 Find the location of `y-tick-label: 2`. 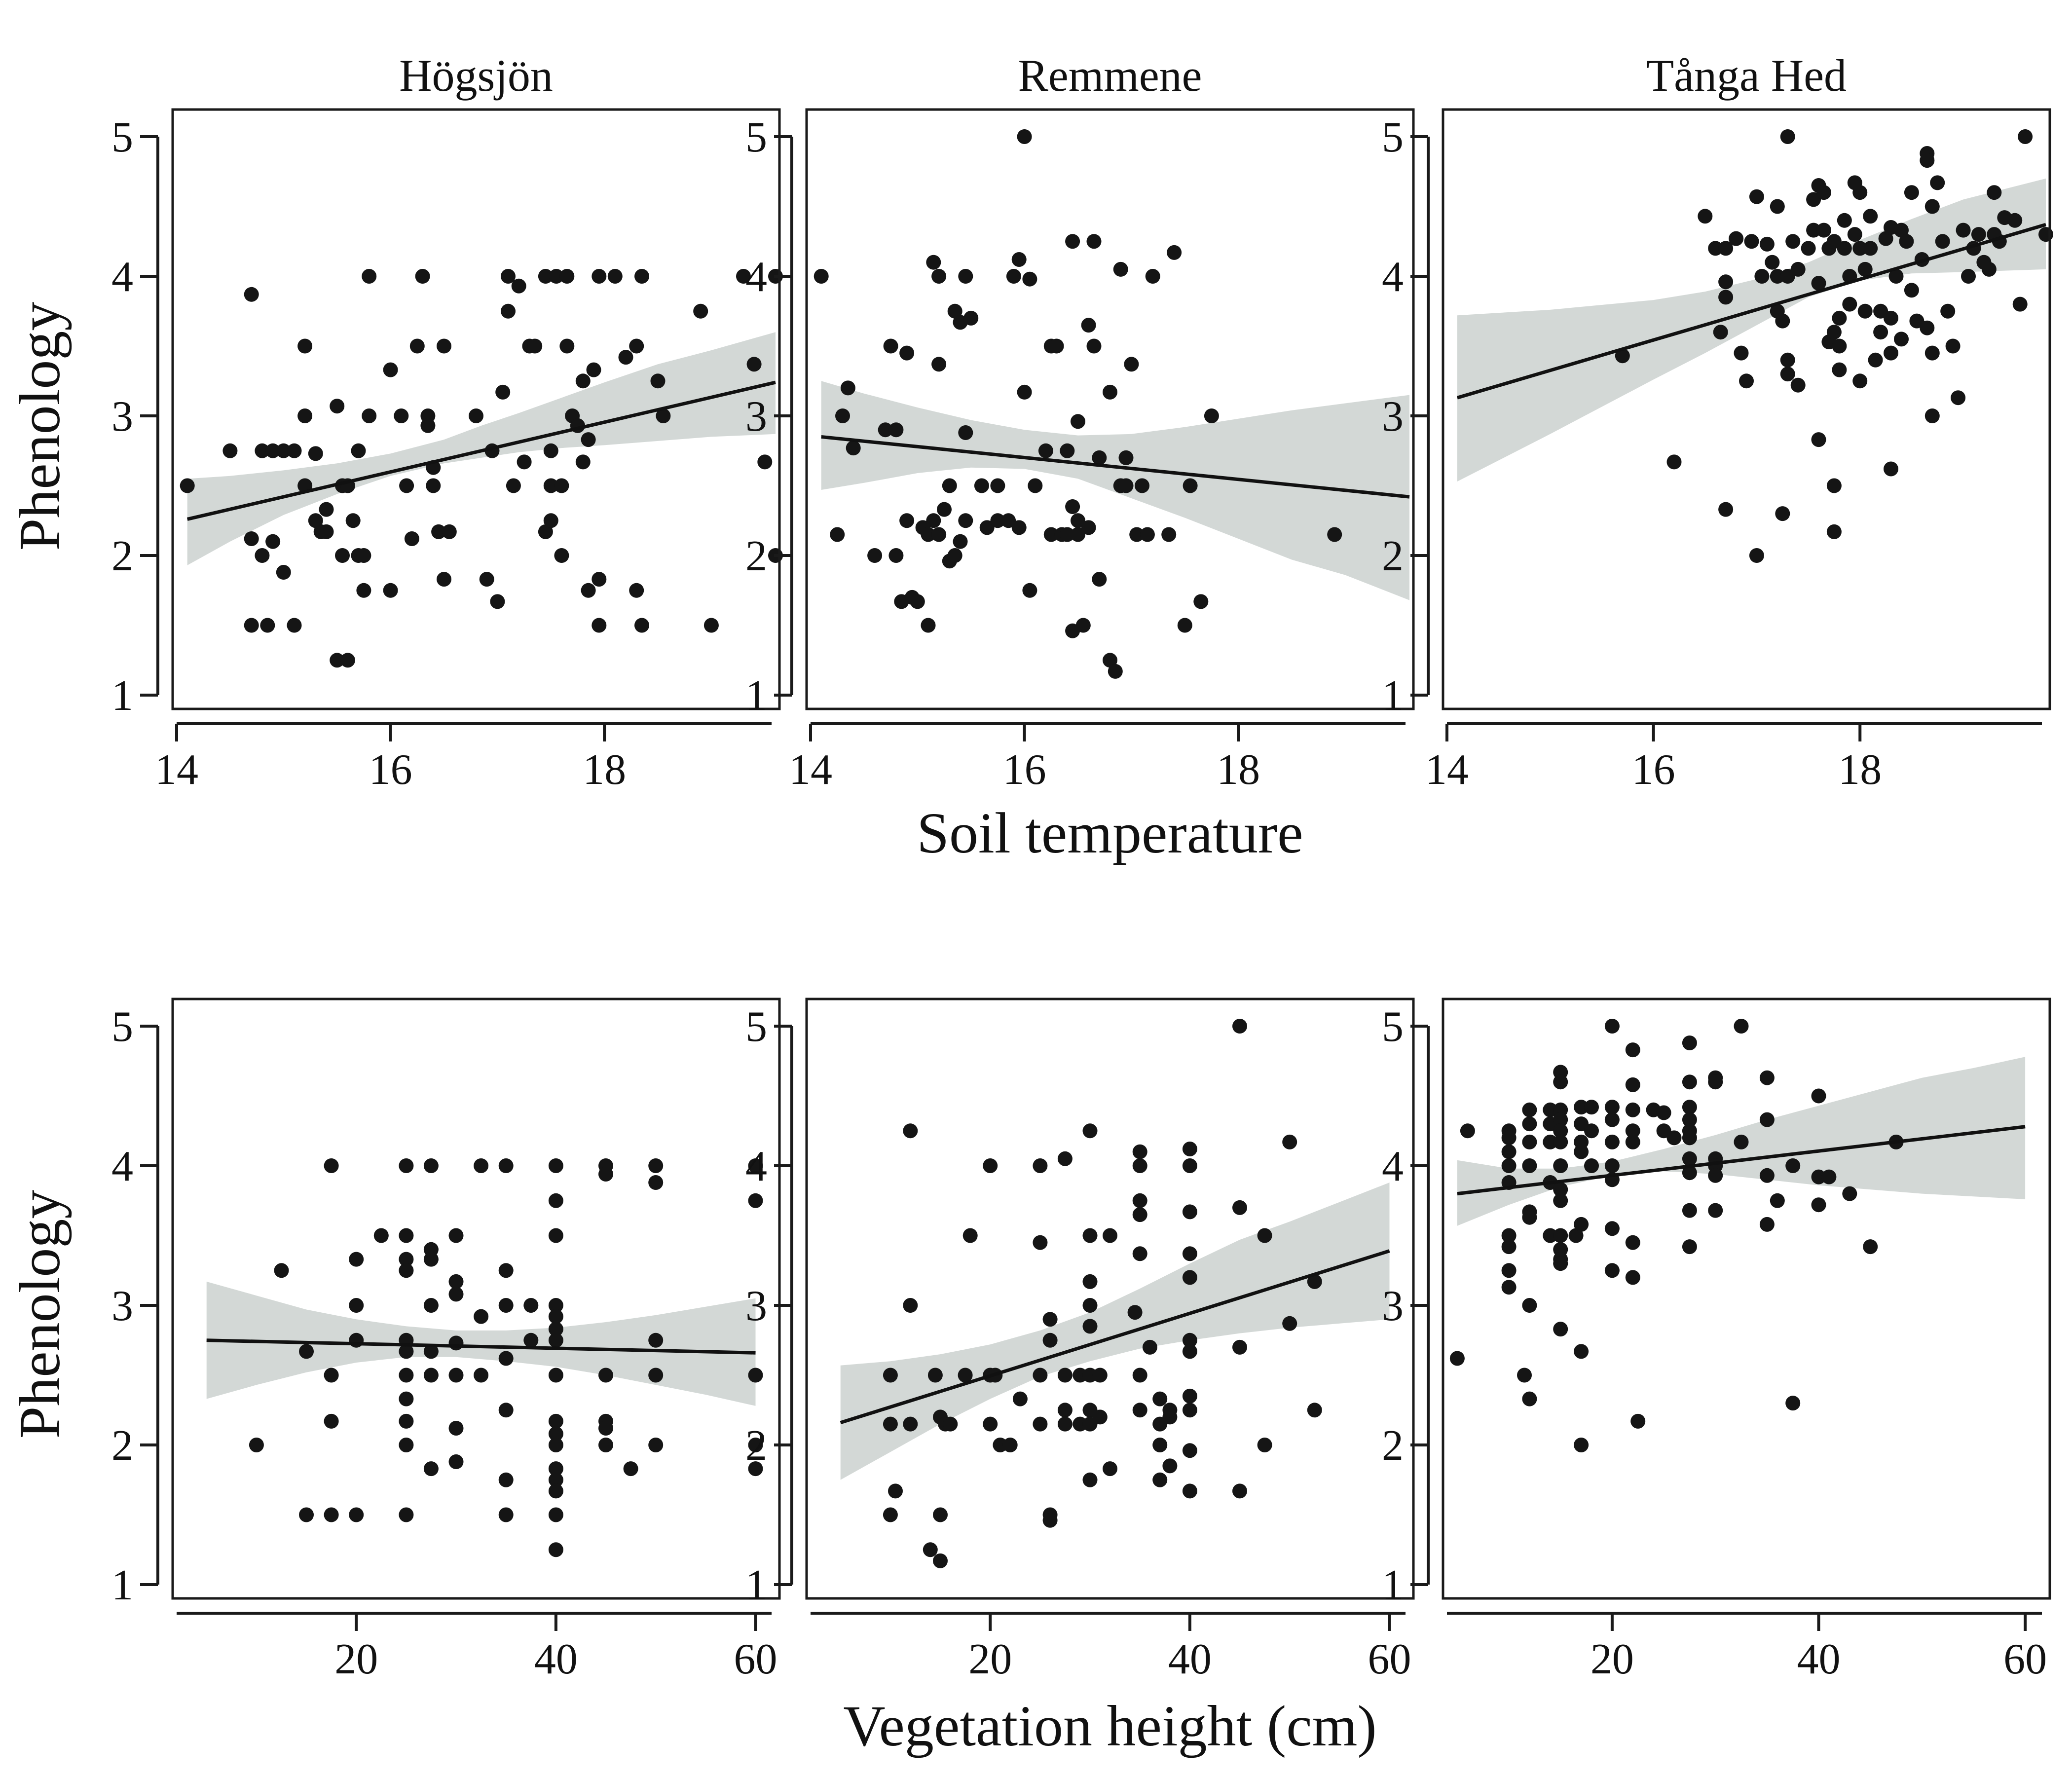

y-tick-label: 2 is located at coordinates (122, 556).